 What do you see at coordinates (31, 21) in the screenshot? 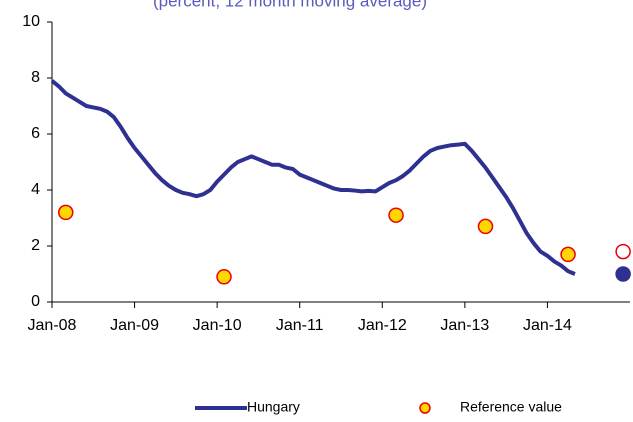
I see `y-tick-label: 10` at bounding box center [31, 21].